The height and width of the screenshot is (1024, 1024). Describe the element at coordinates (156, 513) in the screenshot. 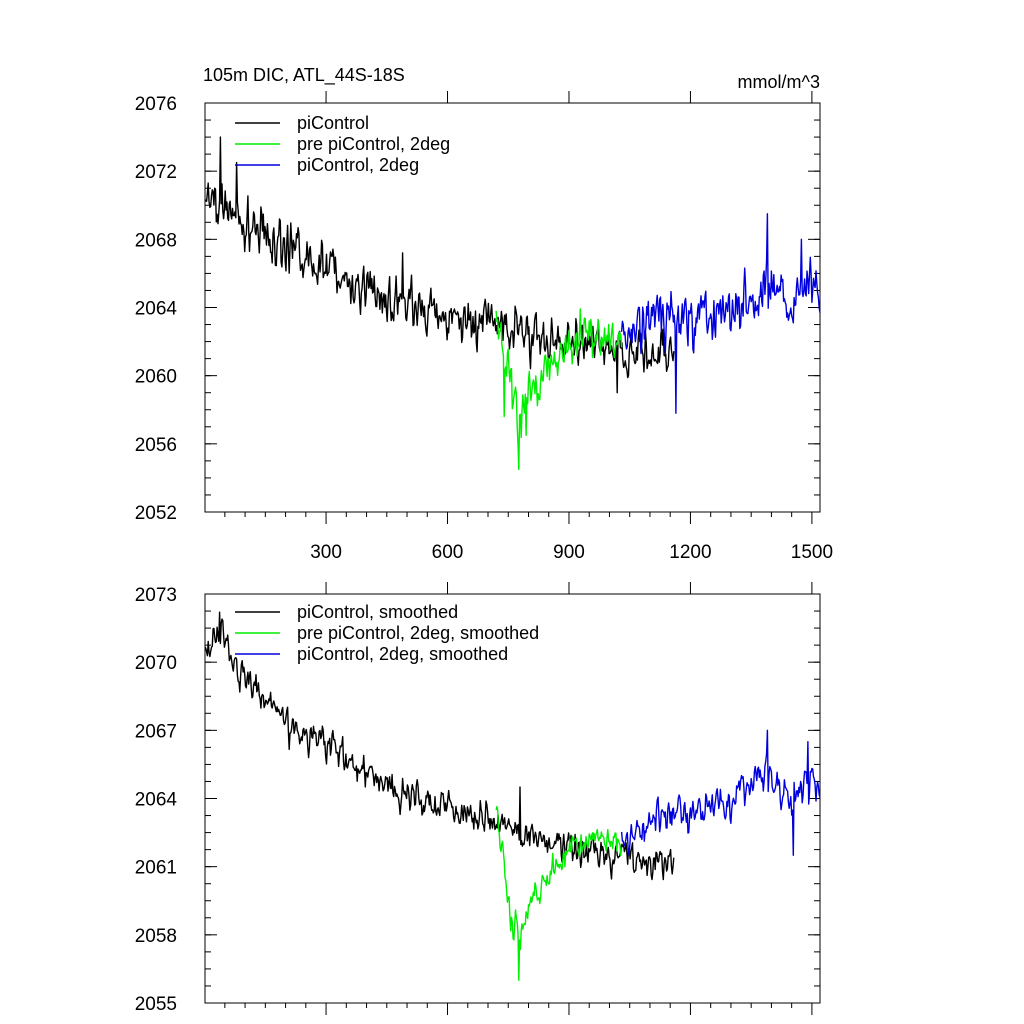

I see `y-tick-label: 2052` at that location.